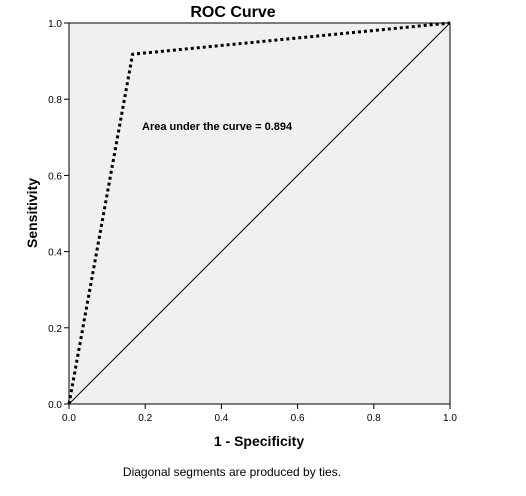 This screenshot has width=526, height=496. What do you see at coordinates (450, 418) in the screenshot?
I see `x-tick-label: 1.0` at bounding box center [450, 418].